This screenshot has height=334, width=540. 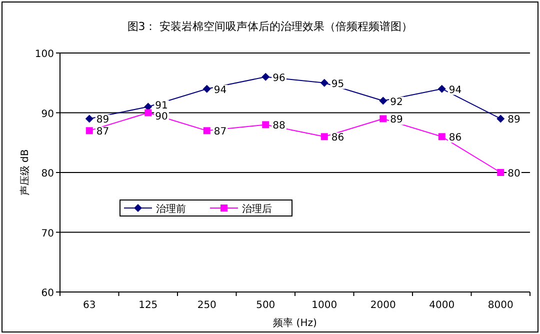 What do you see at coordinates (47, 293) in the screenshot?
I see `y-tick-label: 60` at bounding box center [47, 293].